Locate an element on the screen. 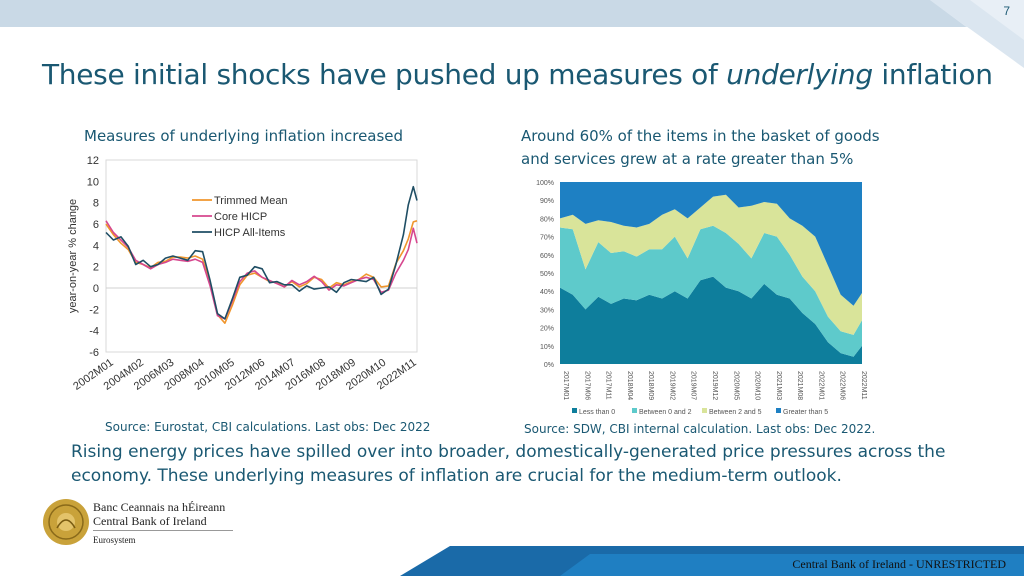 This screenshot has width=1024, height=576. x-tick-label: 2022M11 is located at coordinates (863, 385).